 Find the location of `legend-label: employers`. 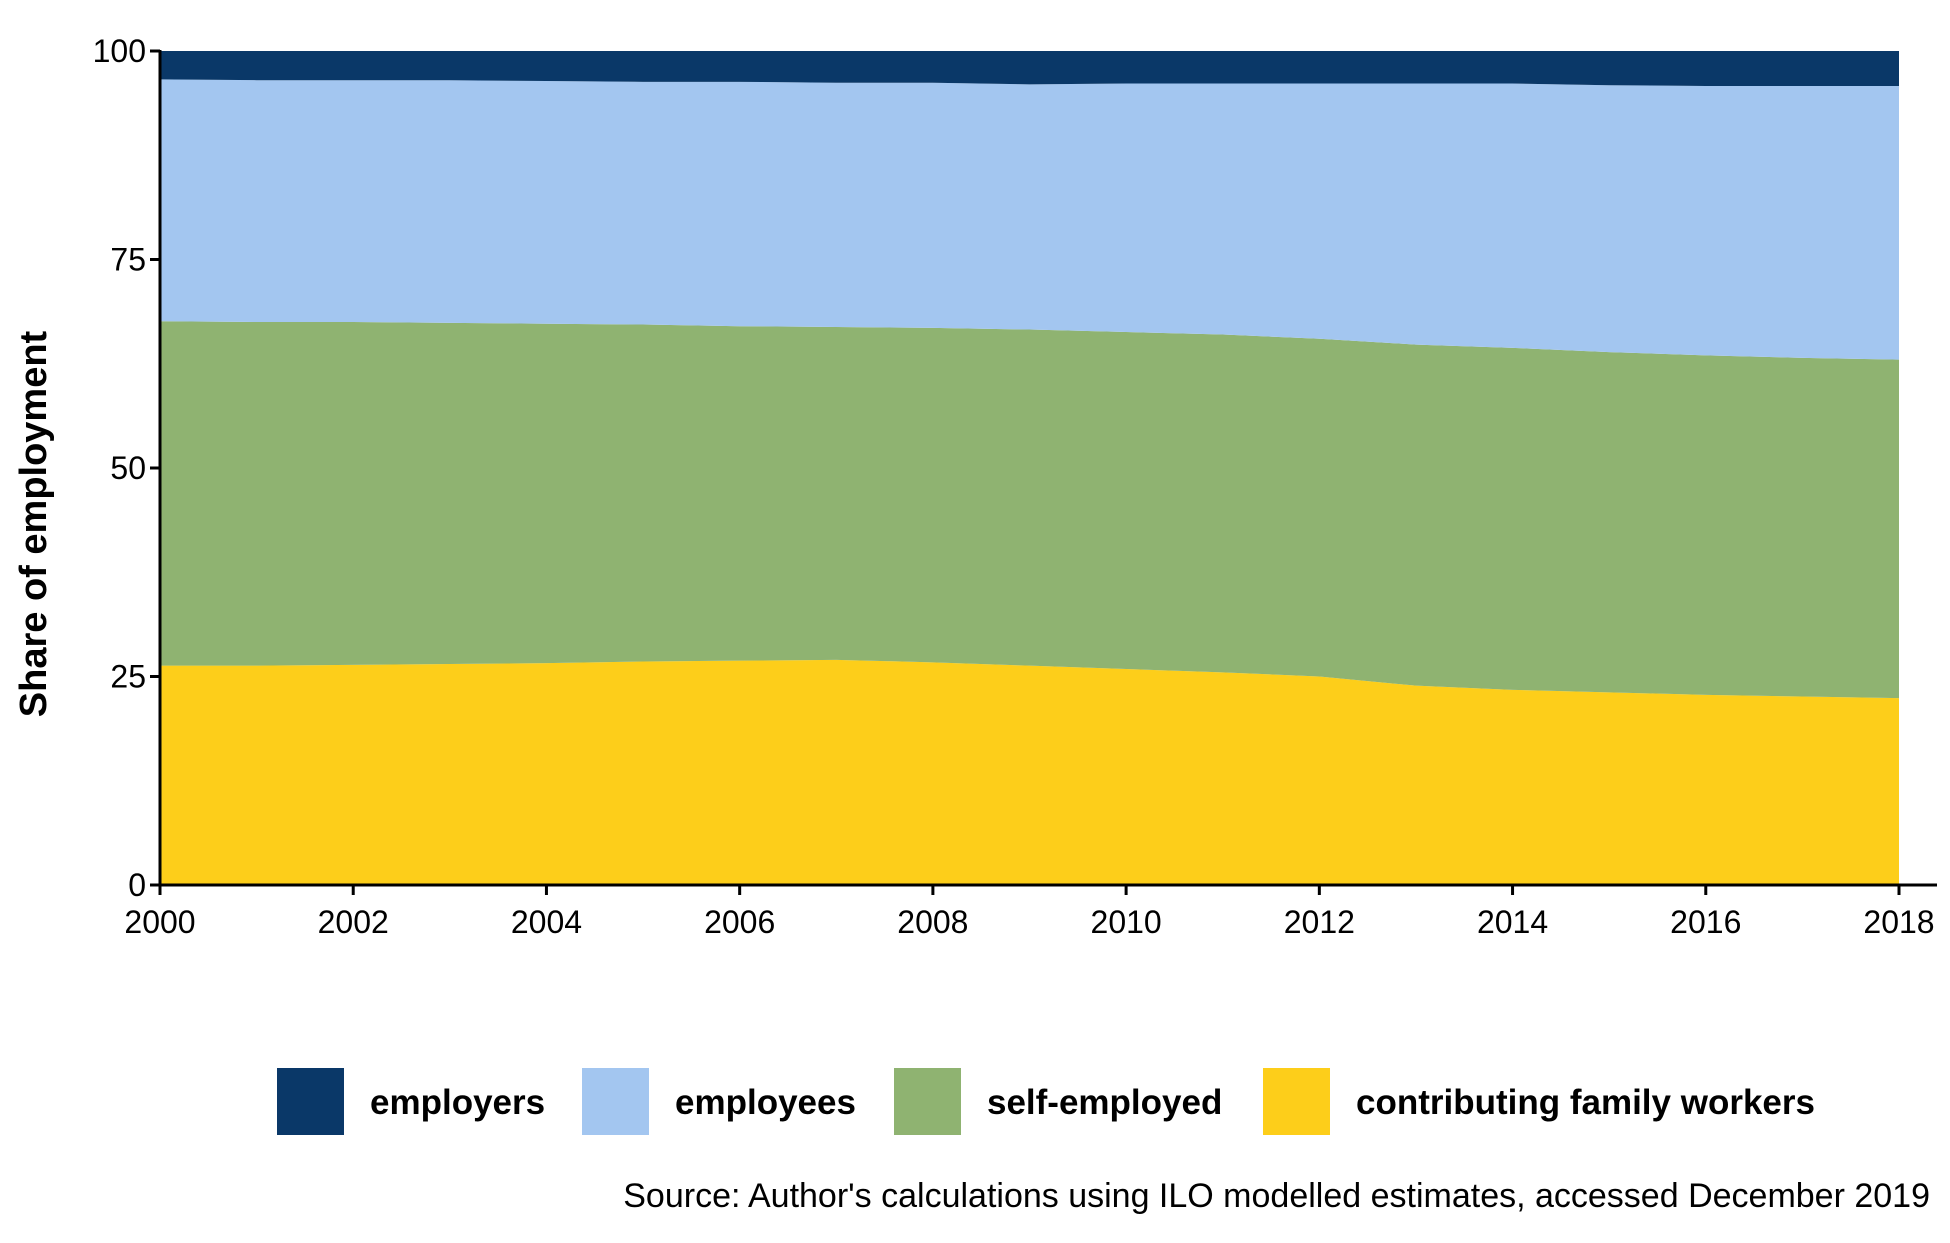

legend-label: employers is located at coordinates (457, 1102).